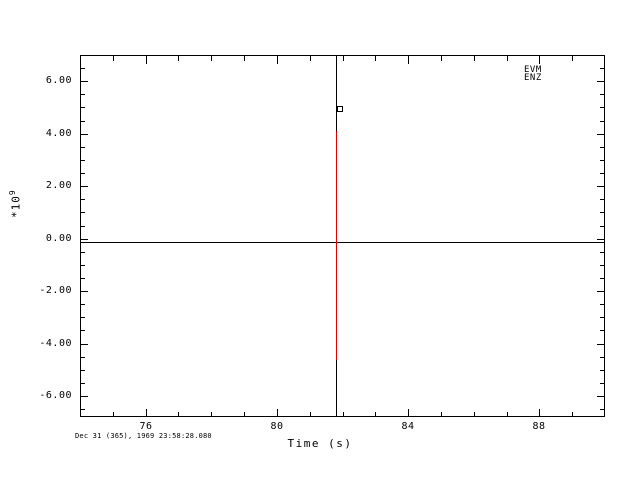 This screenshot has width=640, height=480. What do you see at coordinates (277, 426) in the screenshot?
I see `x-axis-tick-label: 80` at bounding box center [277, 426].